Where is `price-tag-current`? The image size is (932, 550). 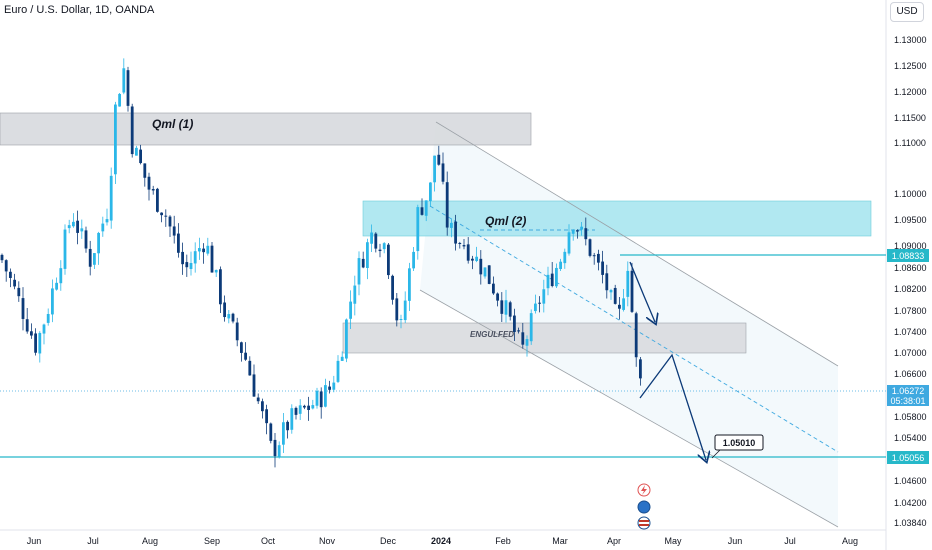 price-tag-current is located at coordinates (908, 395).